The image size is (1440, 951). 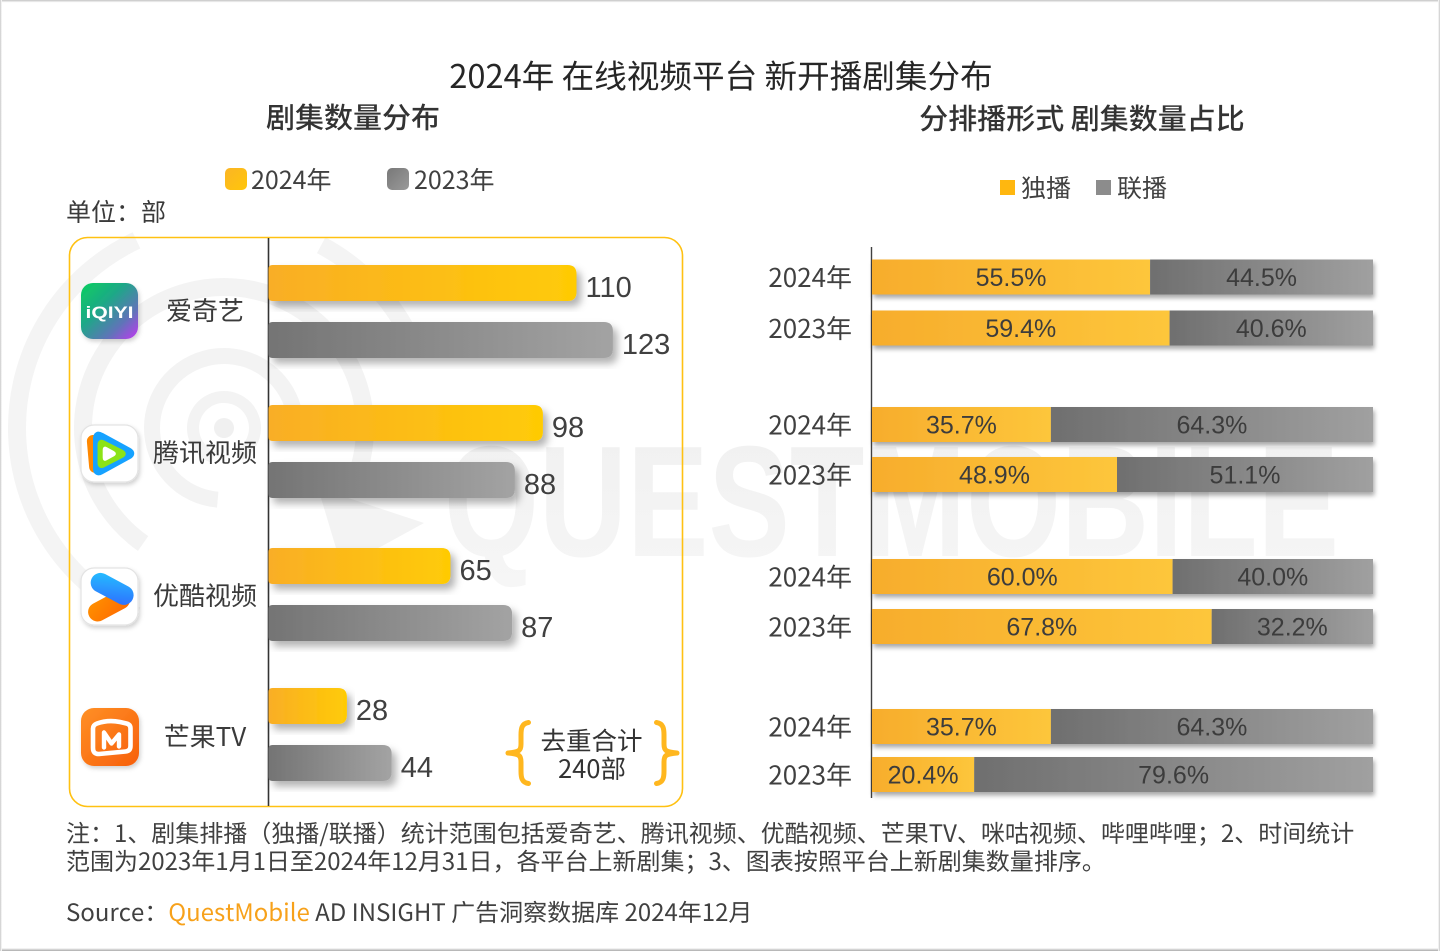 I want to click on svg-text: 79.6%, so click(x=1173, y=776).